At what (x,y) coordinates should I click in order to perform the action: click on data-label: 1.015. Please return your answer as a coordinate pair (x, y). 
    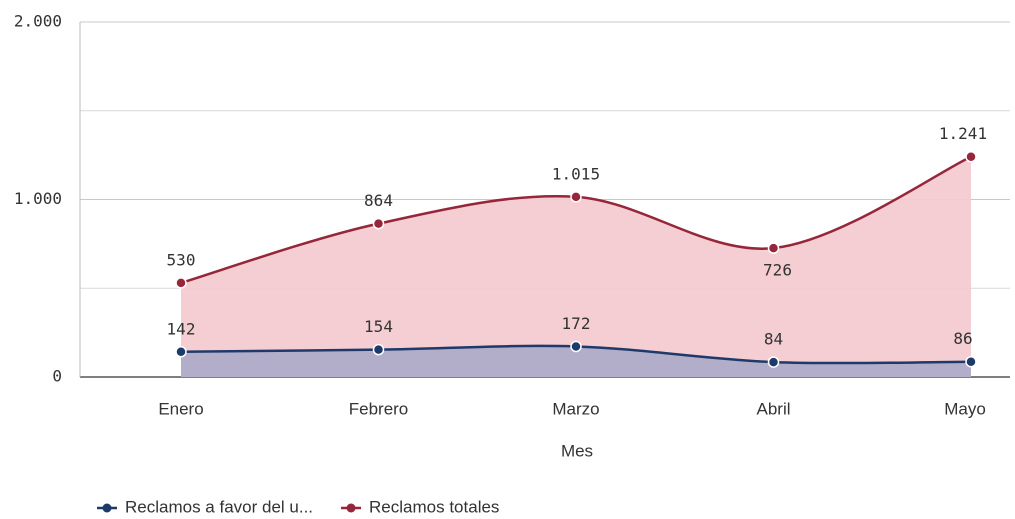
    Looking at the image, I should click on (576, 173).